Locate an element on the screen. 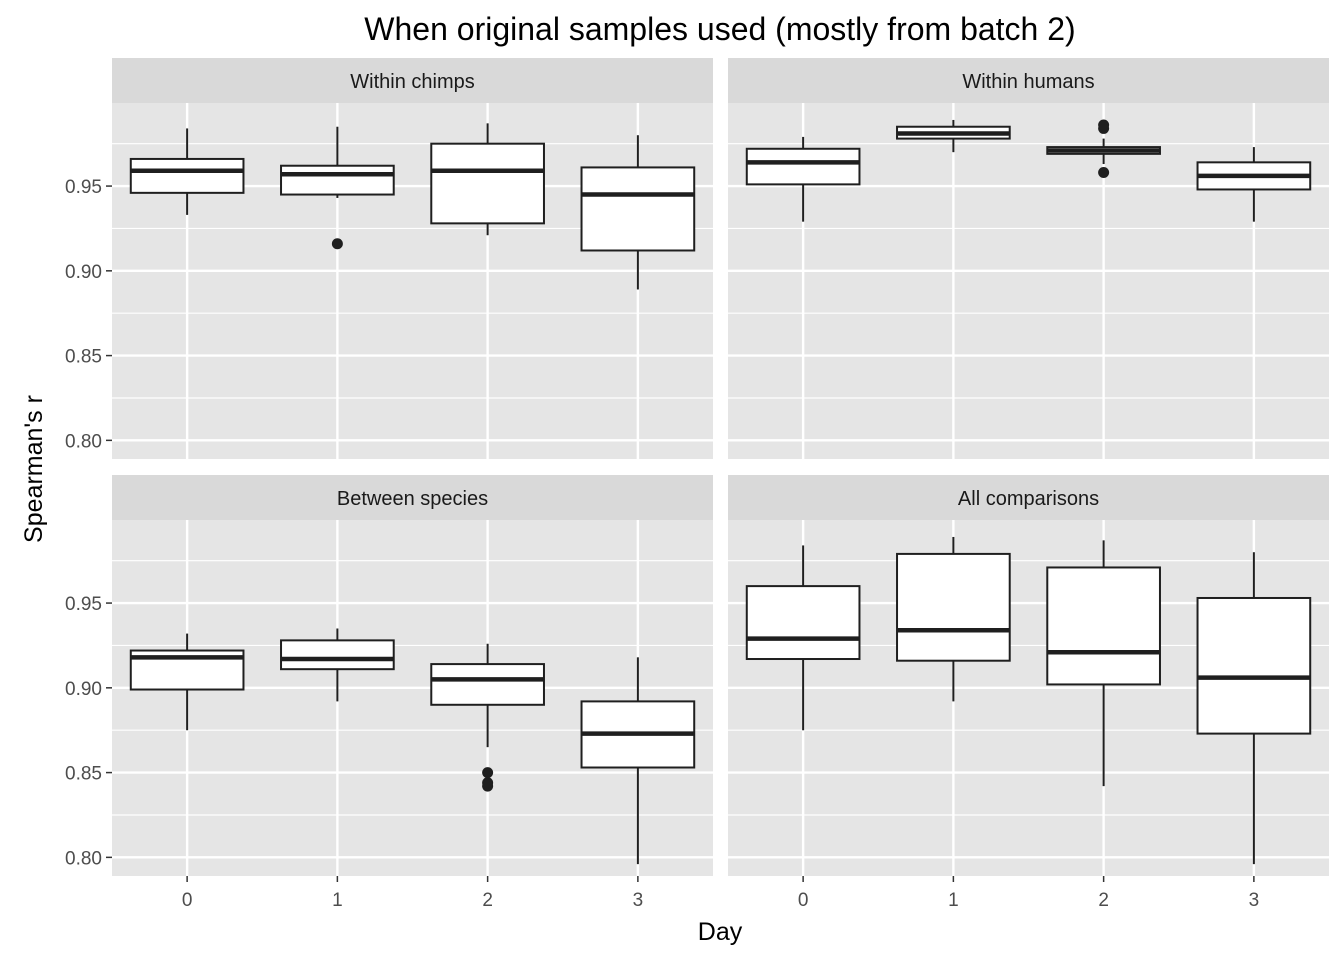 This screenshot has width=1344, height=965. y-axis-title: Spearman's r is located at coordinates (34, 469).